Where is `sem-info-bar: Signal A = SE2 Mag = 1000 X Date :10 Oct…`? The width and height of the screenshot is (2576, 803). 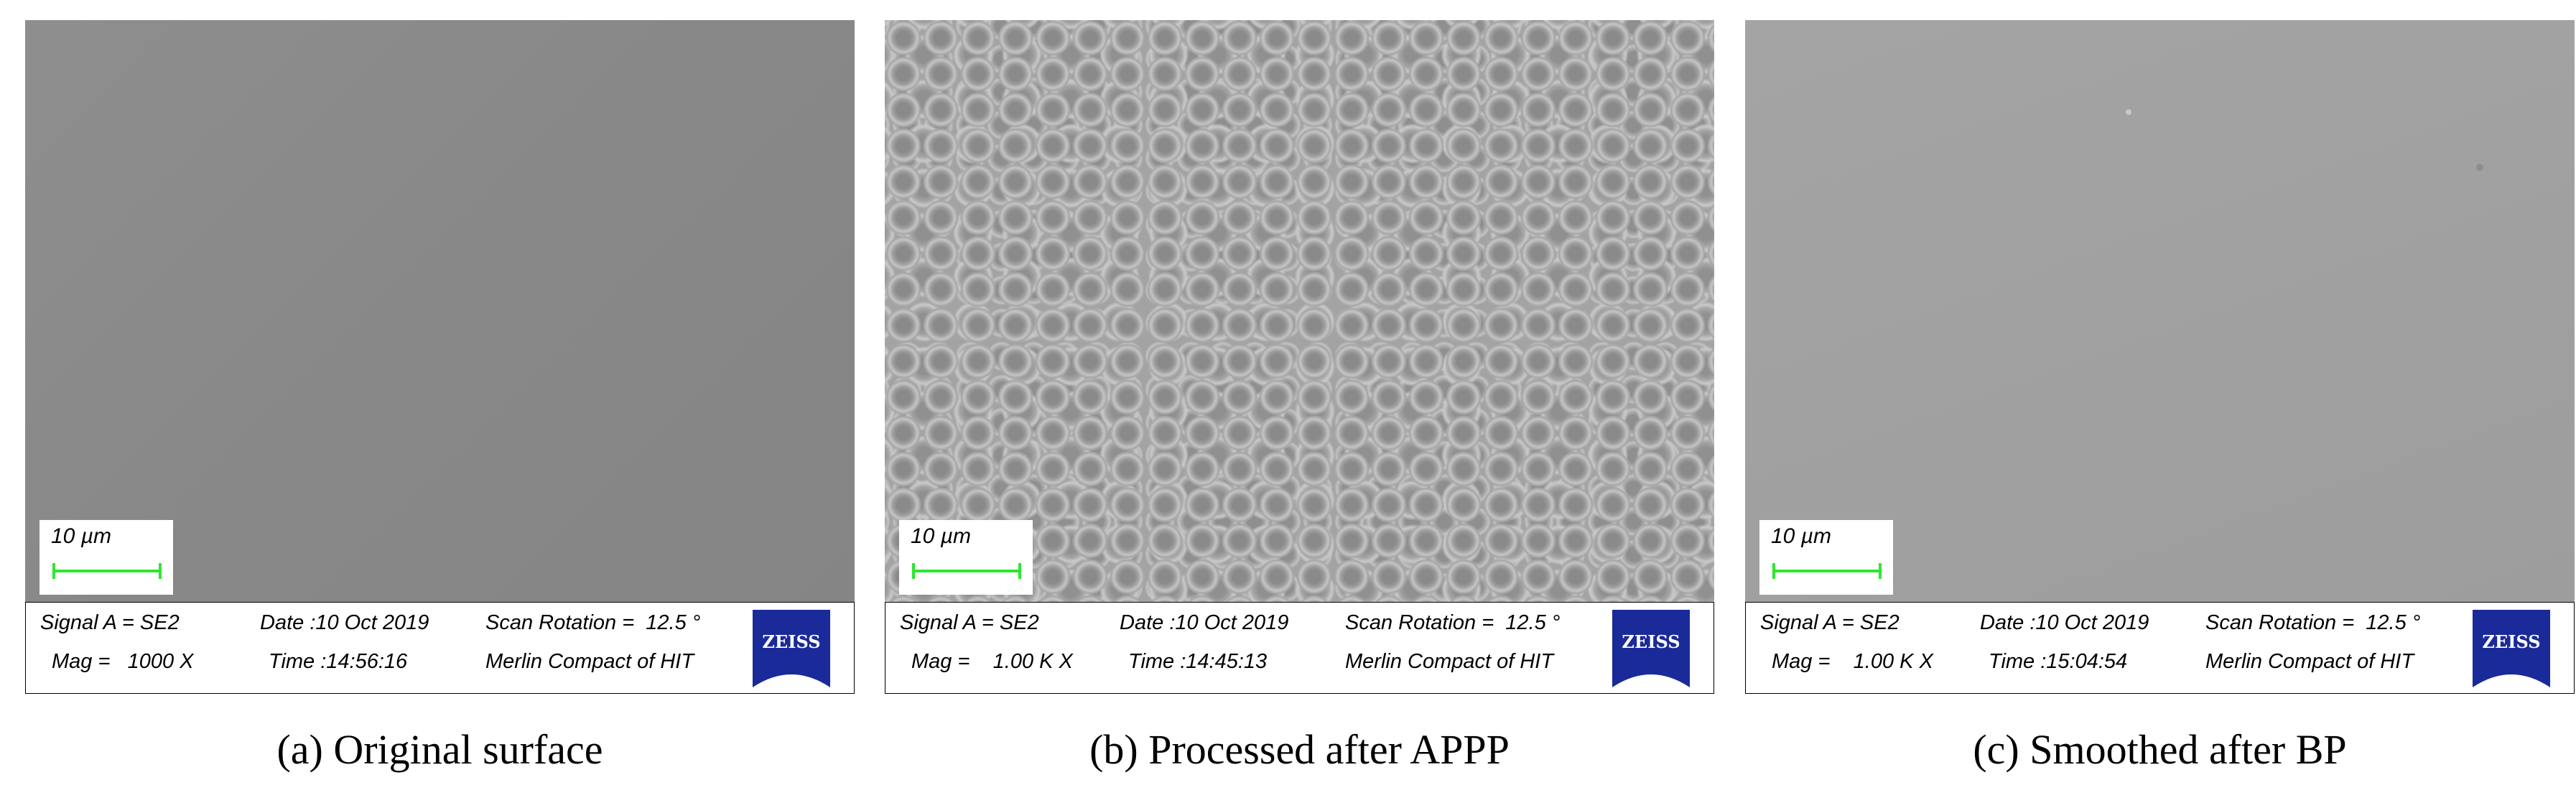 sem-info-bar: Signal A = SE2 Mag = 1000 X Date :10 Oct… is located at coordinates (440, 648).